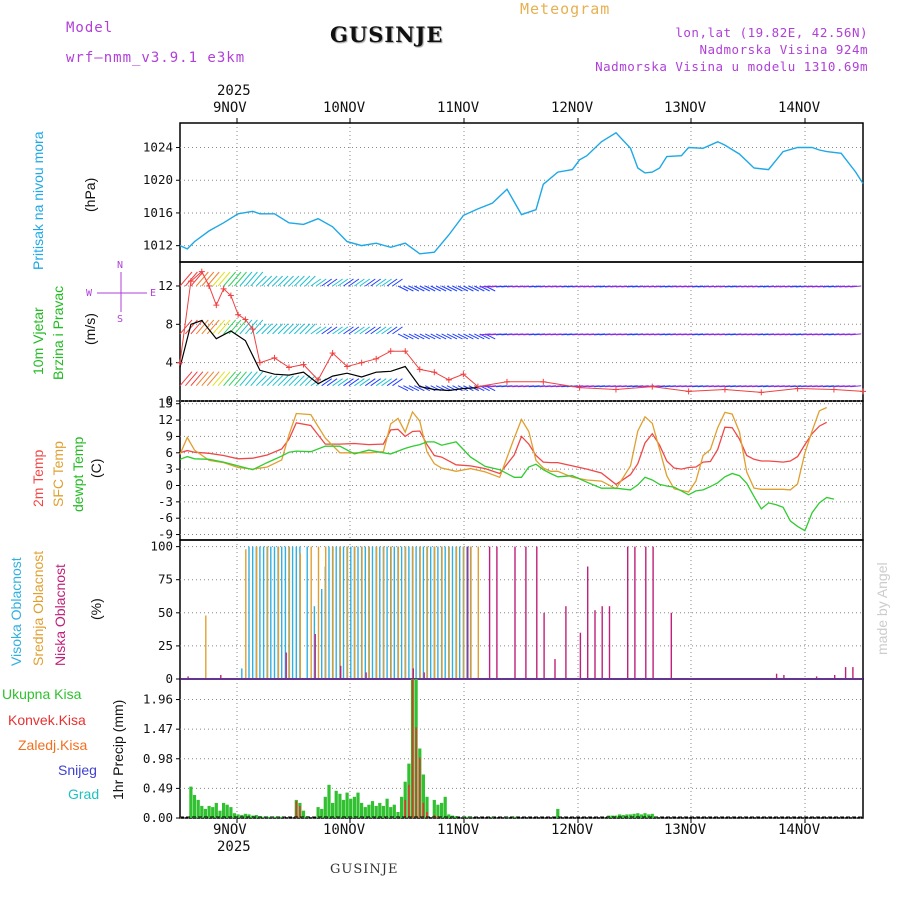 This screenshot has width=900, height=900. I want to click on y-tick-label: 12, so click(165, 285).